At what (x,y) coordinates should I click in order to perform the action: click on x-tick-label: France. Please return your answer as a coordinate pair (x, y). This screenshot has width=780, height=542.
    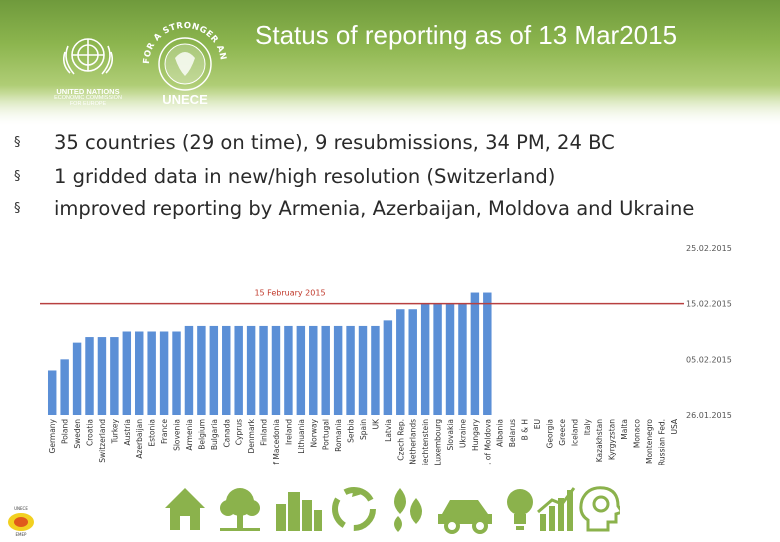
    Looking at the image, I should click on (164, 431).